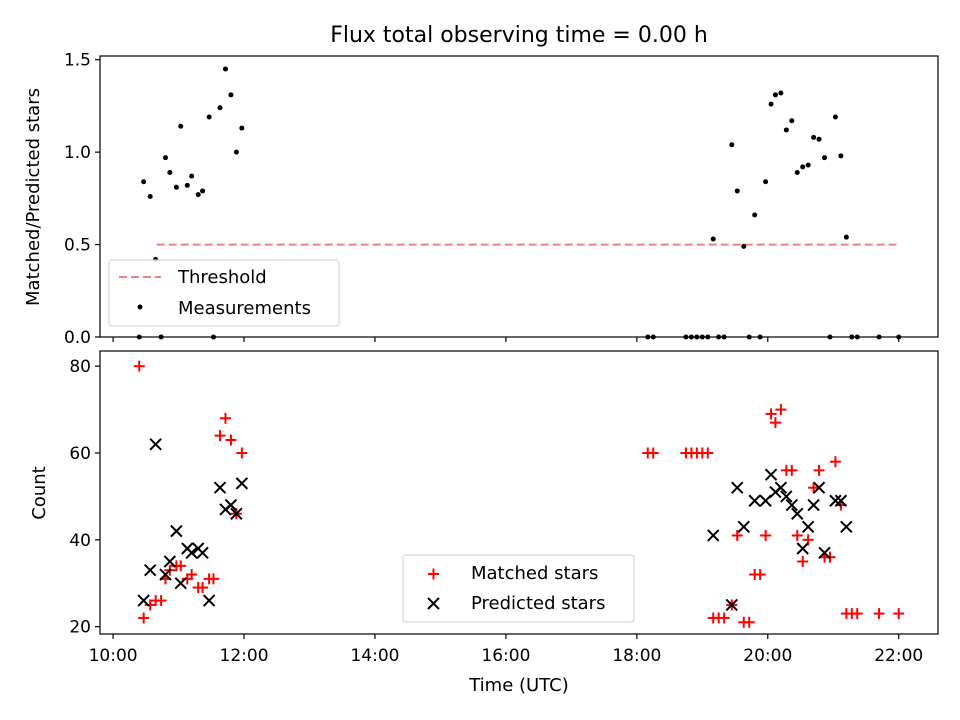  Describe the element at coordinates (224, 293) in the screenshot. I see `top-legend-box` at that location.